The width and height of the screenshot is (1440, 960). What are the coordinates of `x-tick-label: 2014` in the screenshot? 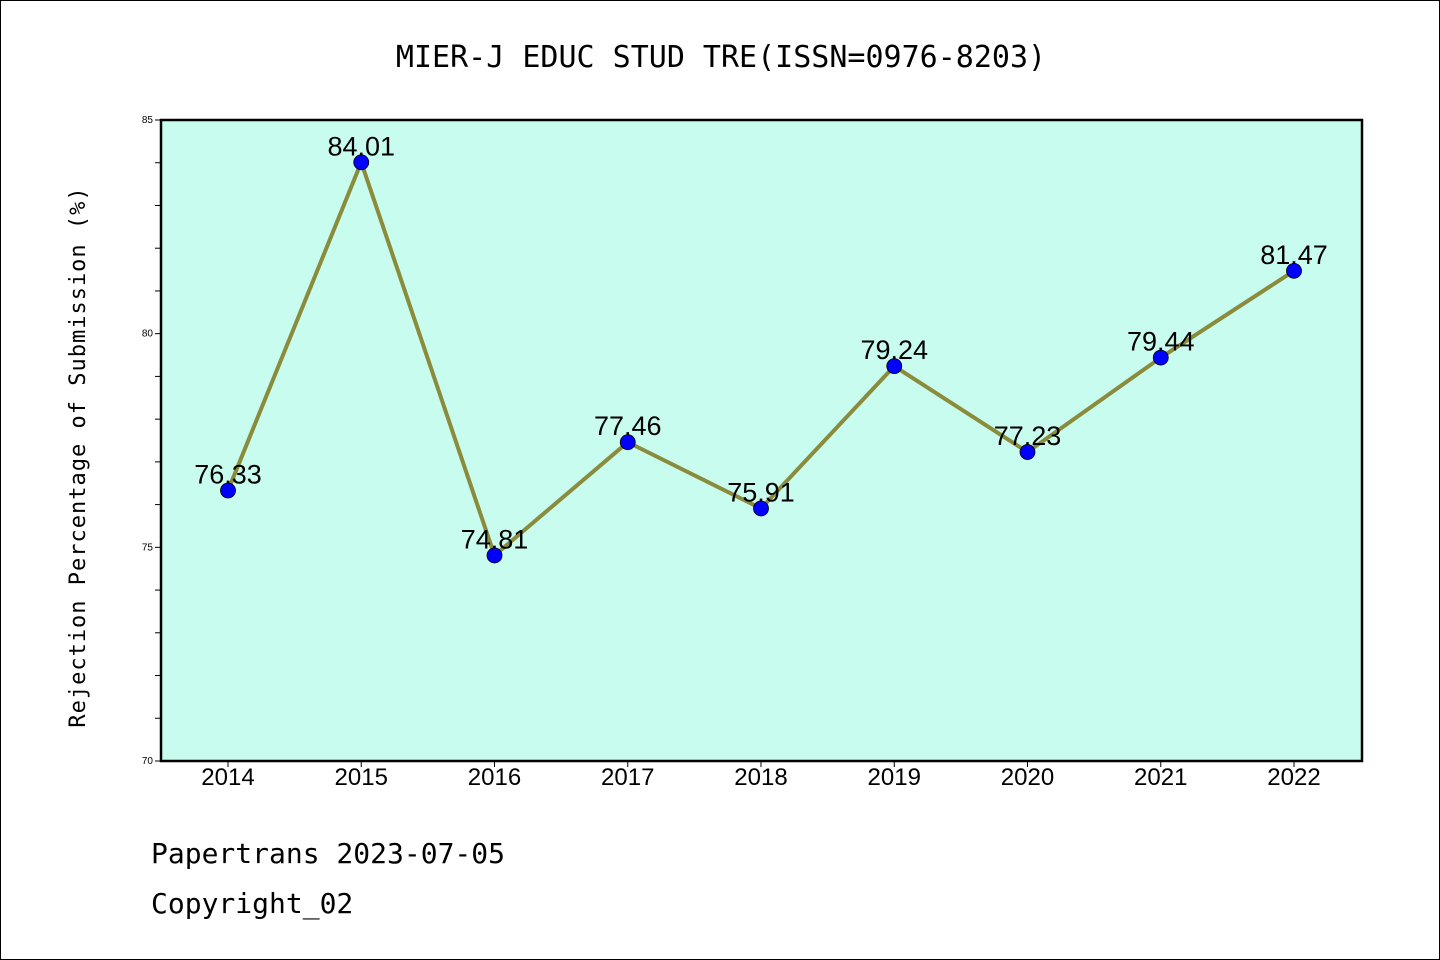 It's located at (227, 777).